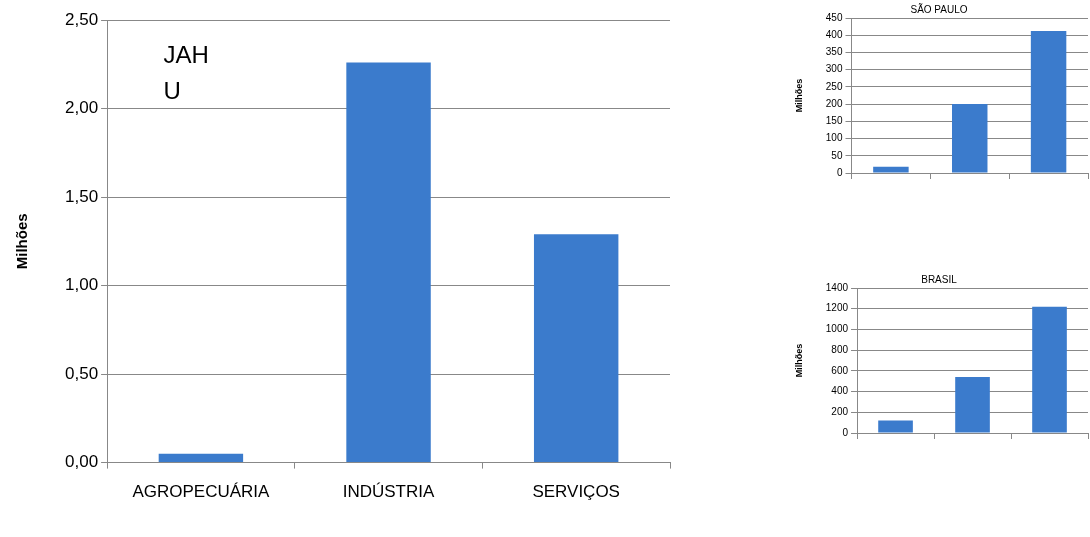 The height and width of the screenshot is (537, 1090). Describe the element at coordinates (837, 287) in the screenshot. I see `y-tick-label: 1400` at that location.